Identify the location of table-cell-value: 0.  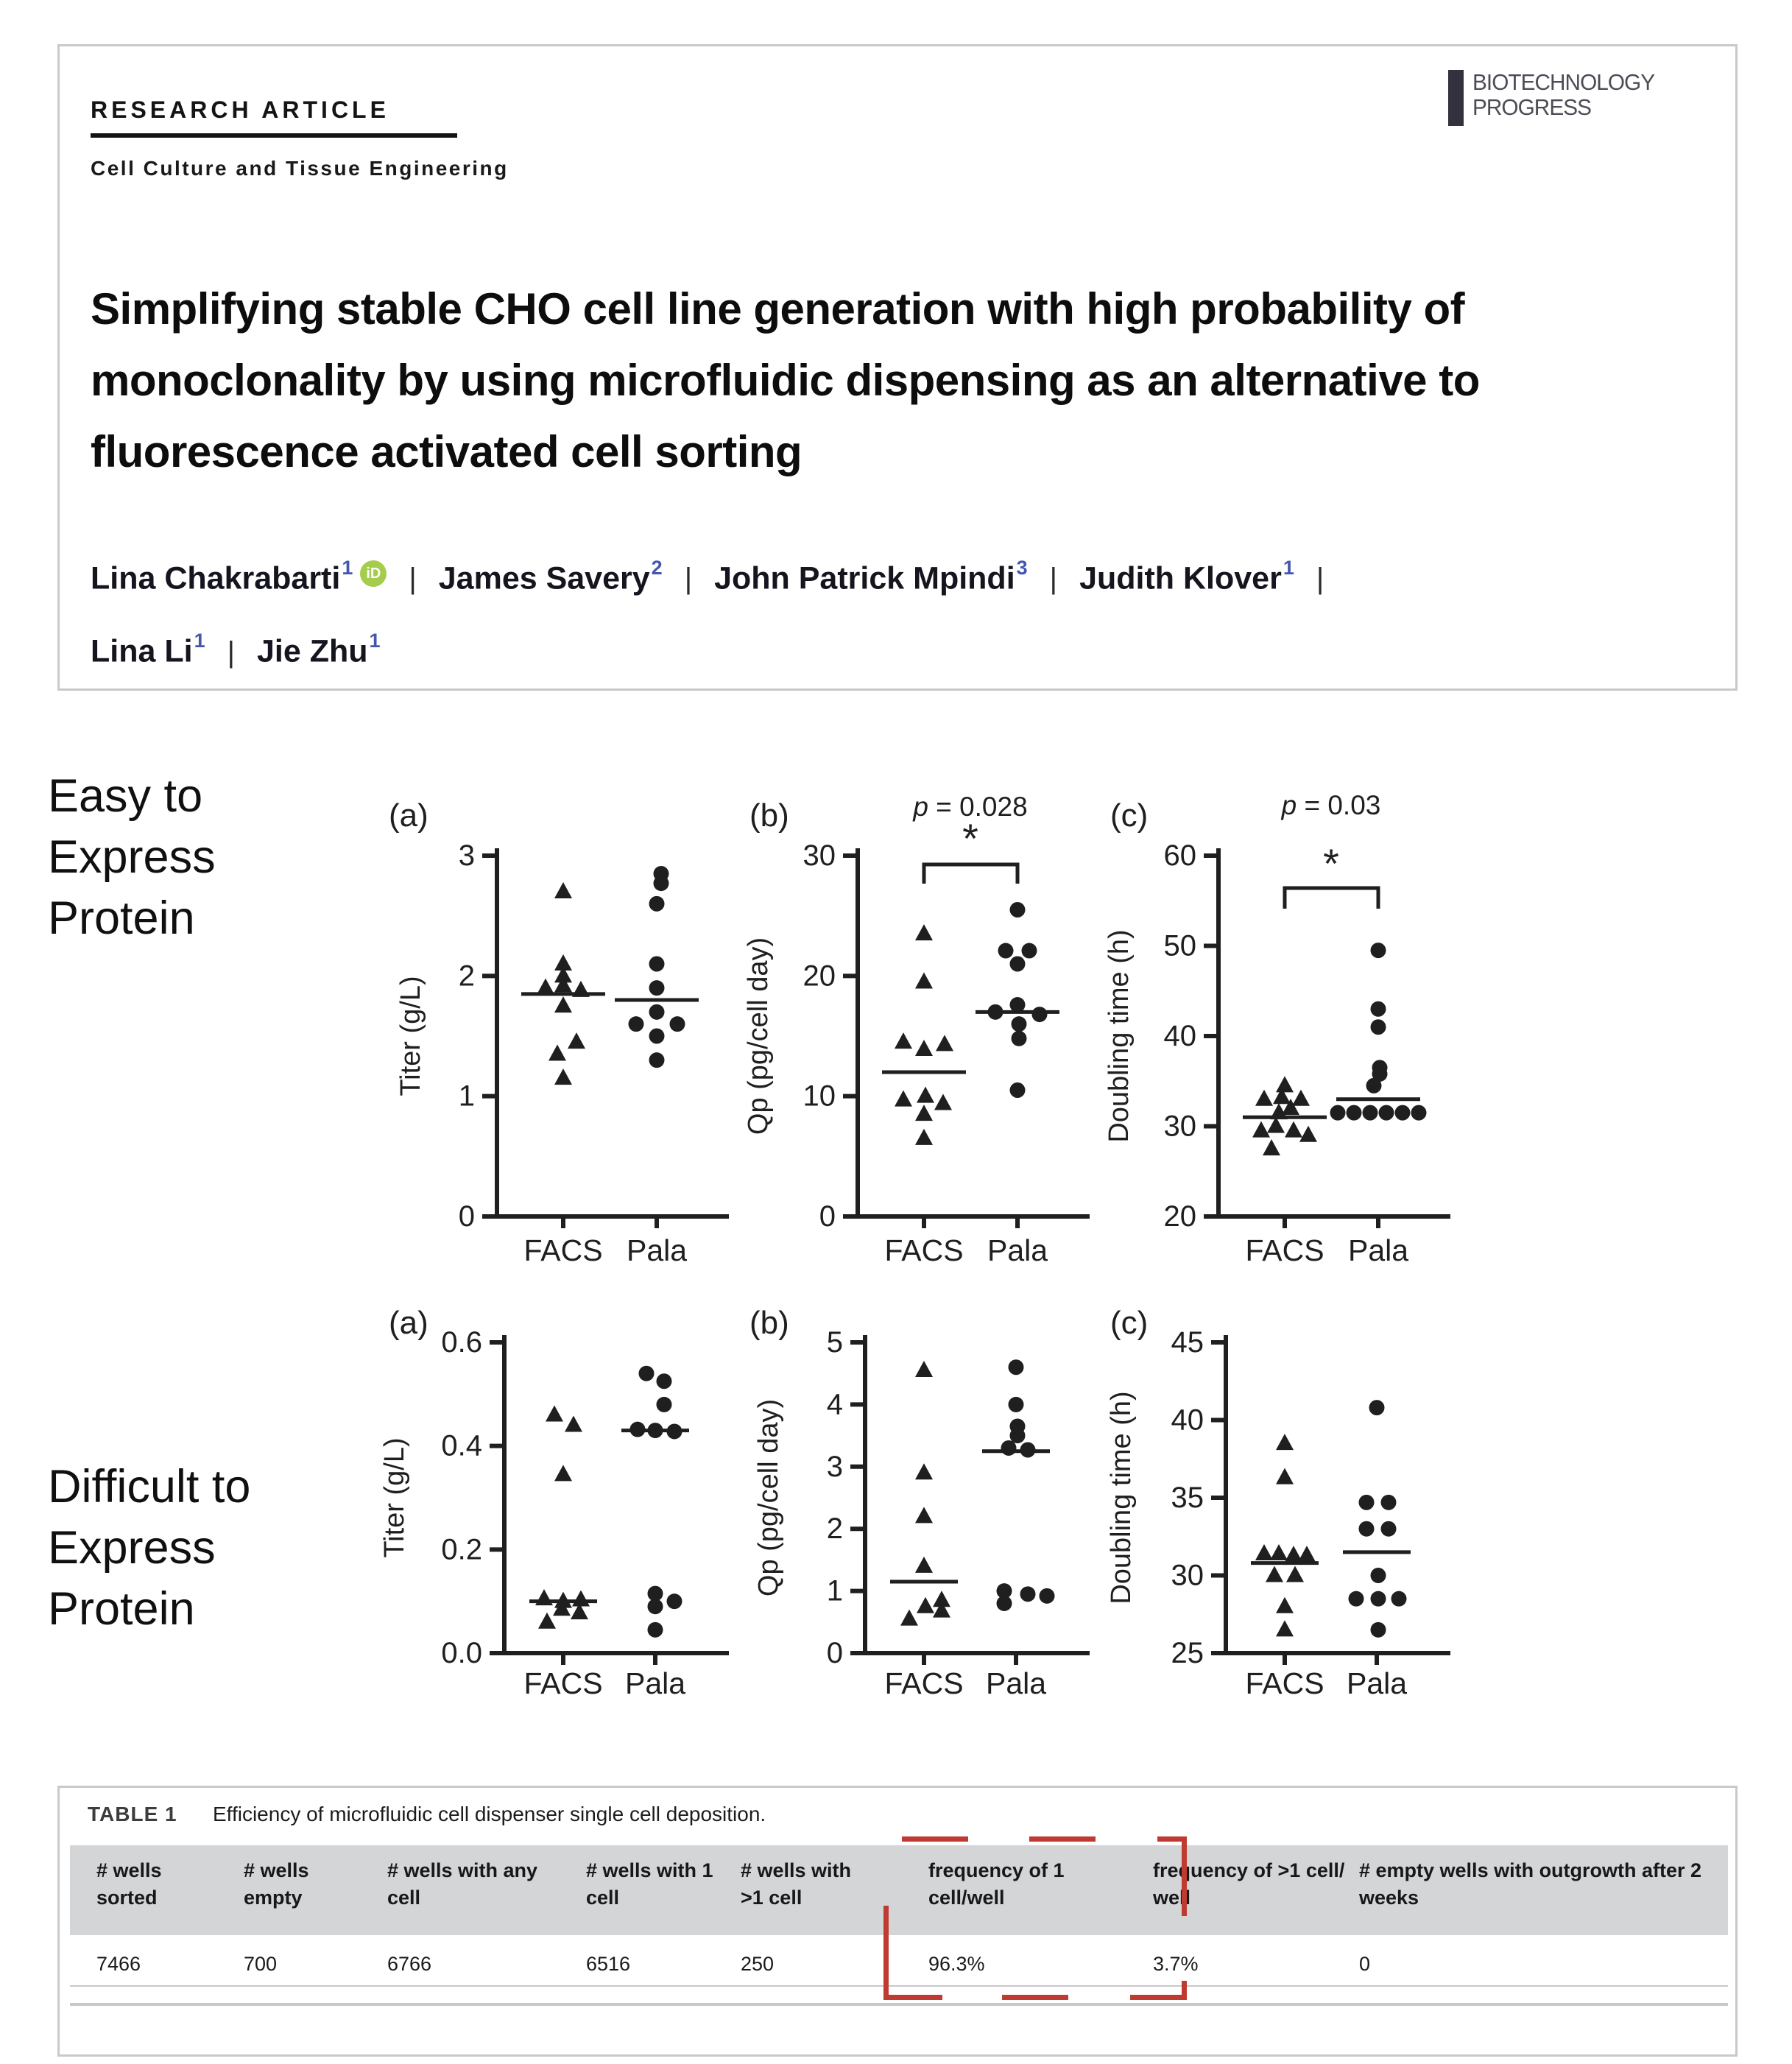
(1365, 1964).